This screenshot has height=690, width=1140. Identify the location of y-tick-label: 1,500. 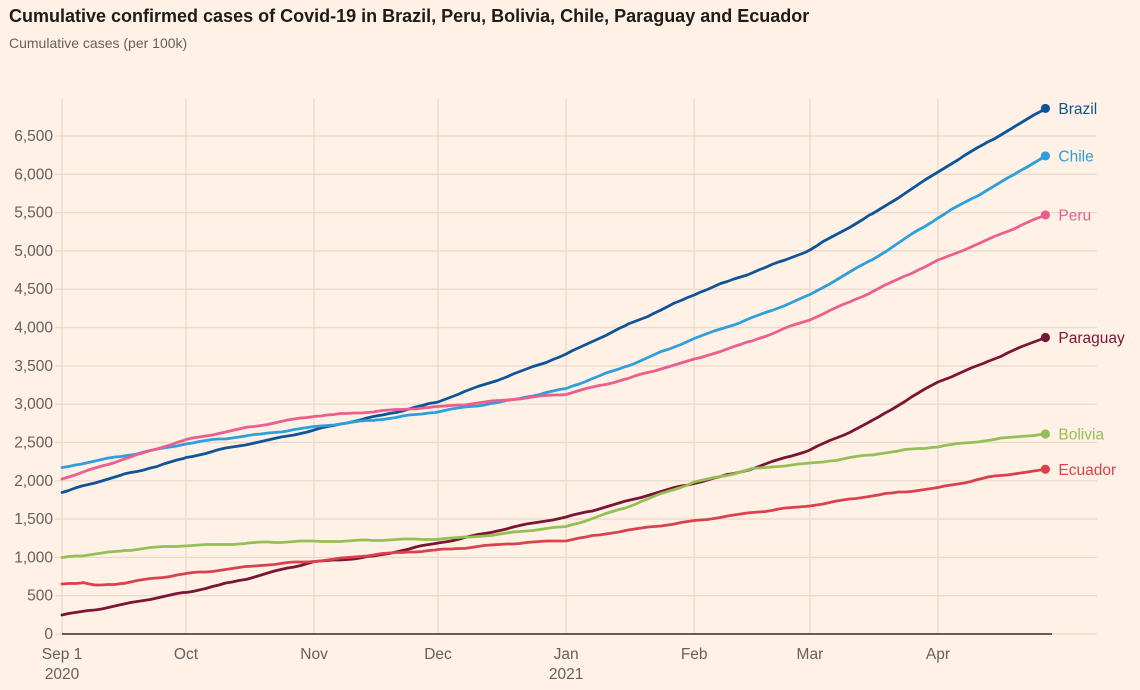
(33, 519).